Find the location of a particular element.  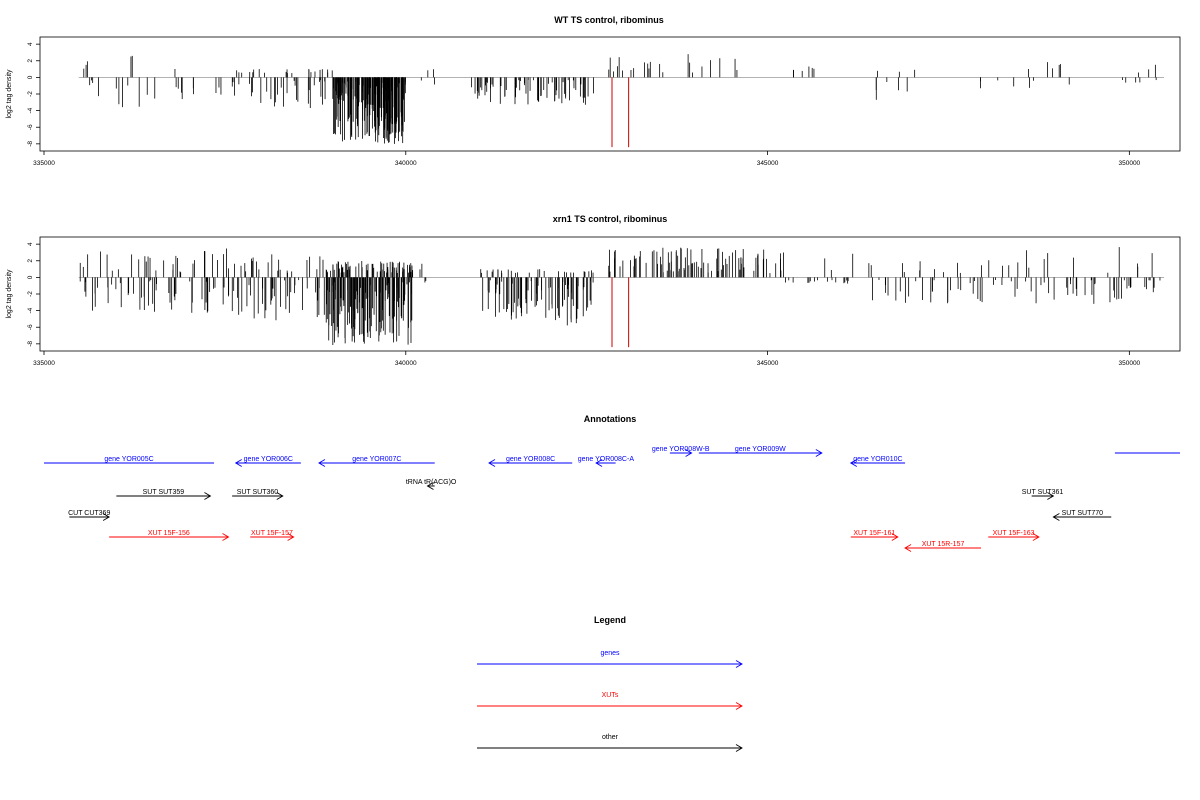

feature-label: SUT SUT359 is located at coordinates (164, 492).